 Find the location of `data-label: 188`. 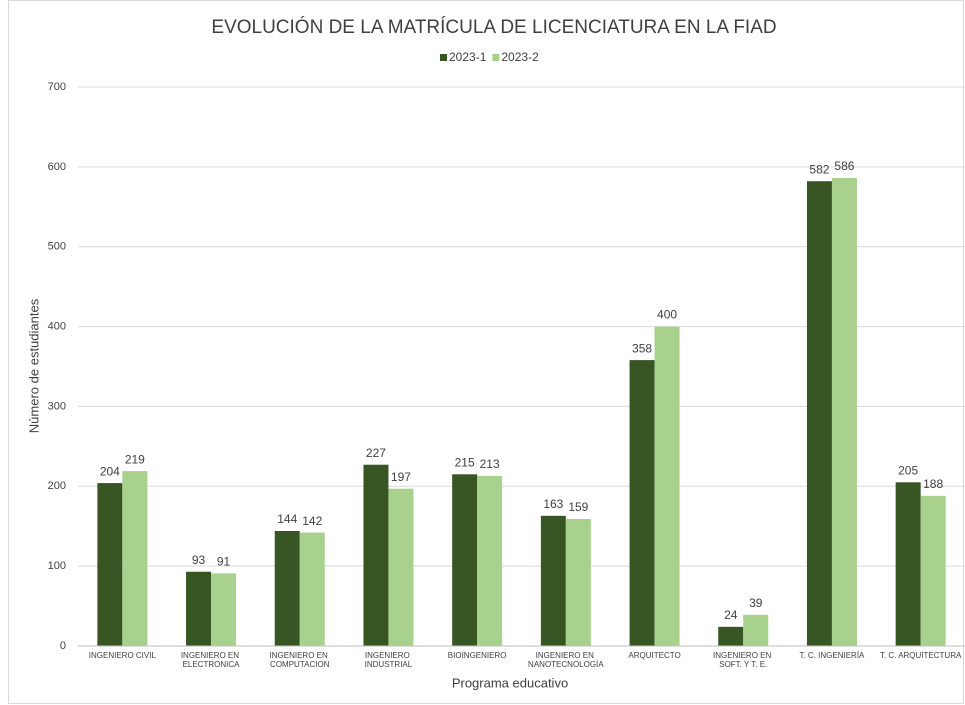

data-label: 188 is located at coordinates (933, 484).